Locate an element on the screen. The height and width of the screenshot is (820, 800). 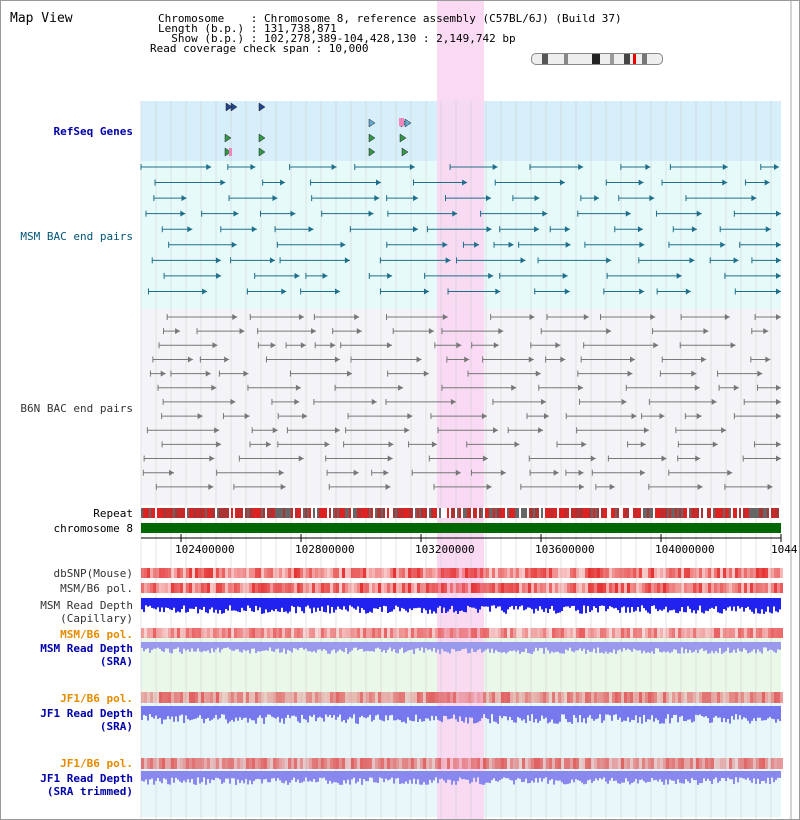
ideogram-position-marker is located at coordinates (634, 59).